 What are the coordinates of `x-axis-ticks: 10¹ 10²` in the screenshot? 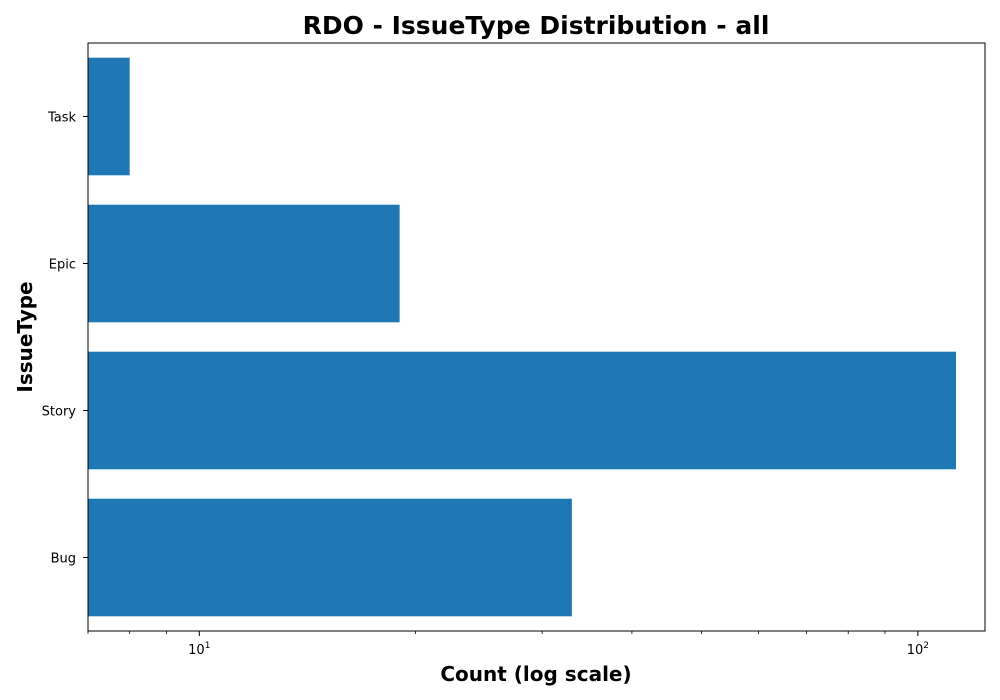 It's located at (508, 644).